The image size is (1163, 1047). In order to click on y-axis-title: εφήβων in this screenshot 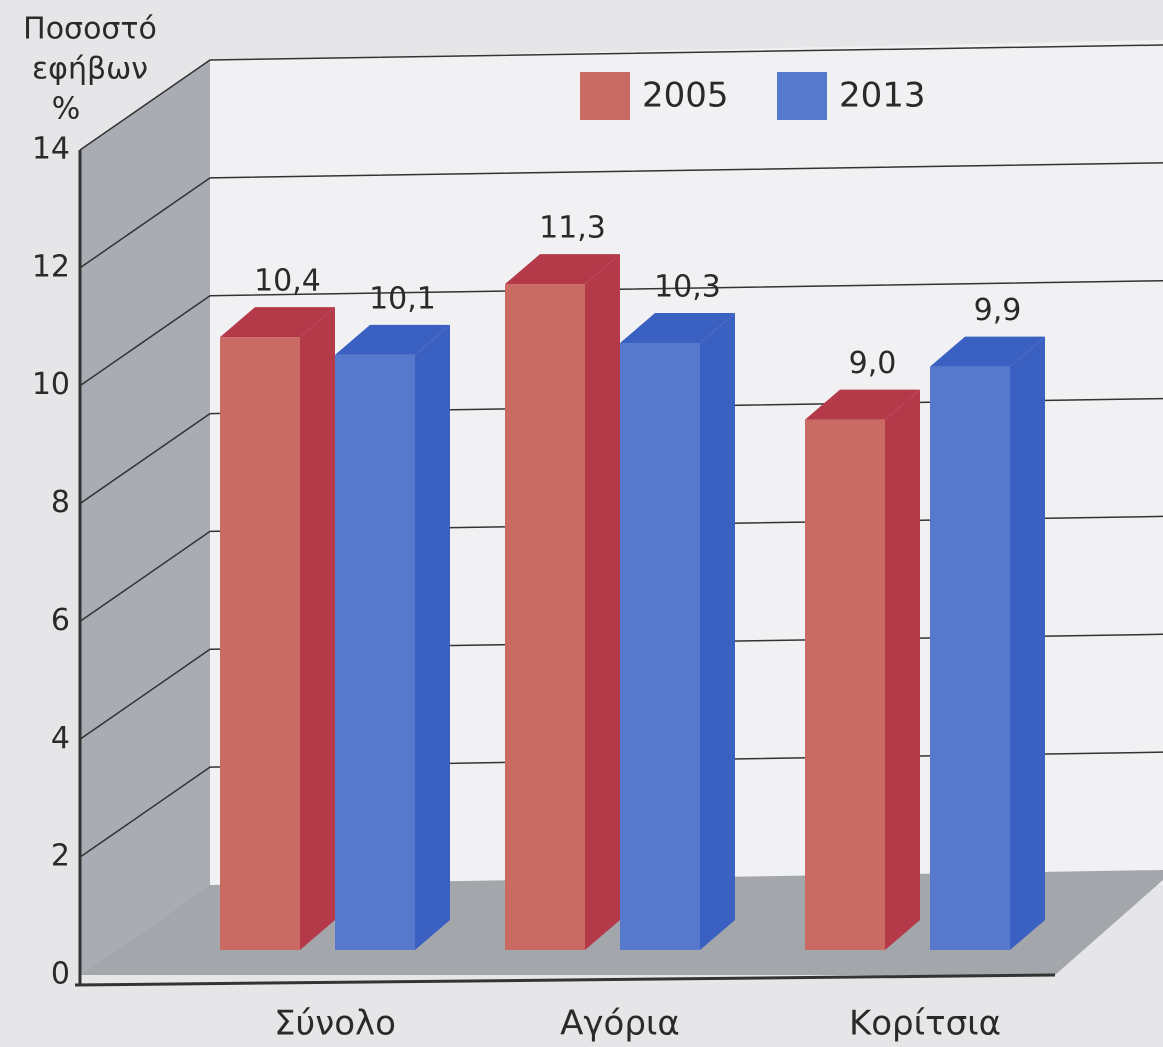, I will do `click(90, 69)`.